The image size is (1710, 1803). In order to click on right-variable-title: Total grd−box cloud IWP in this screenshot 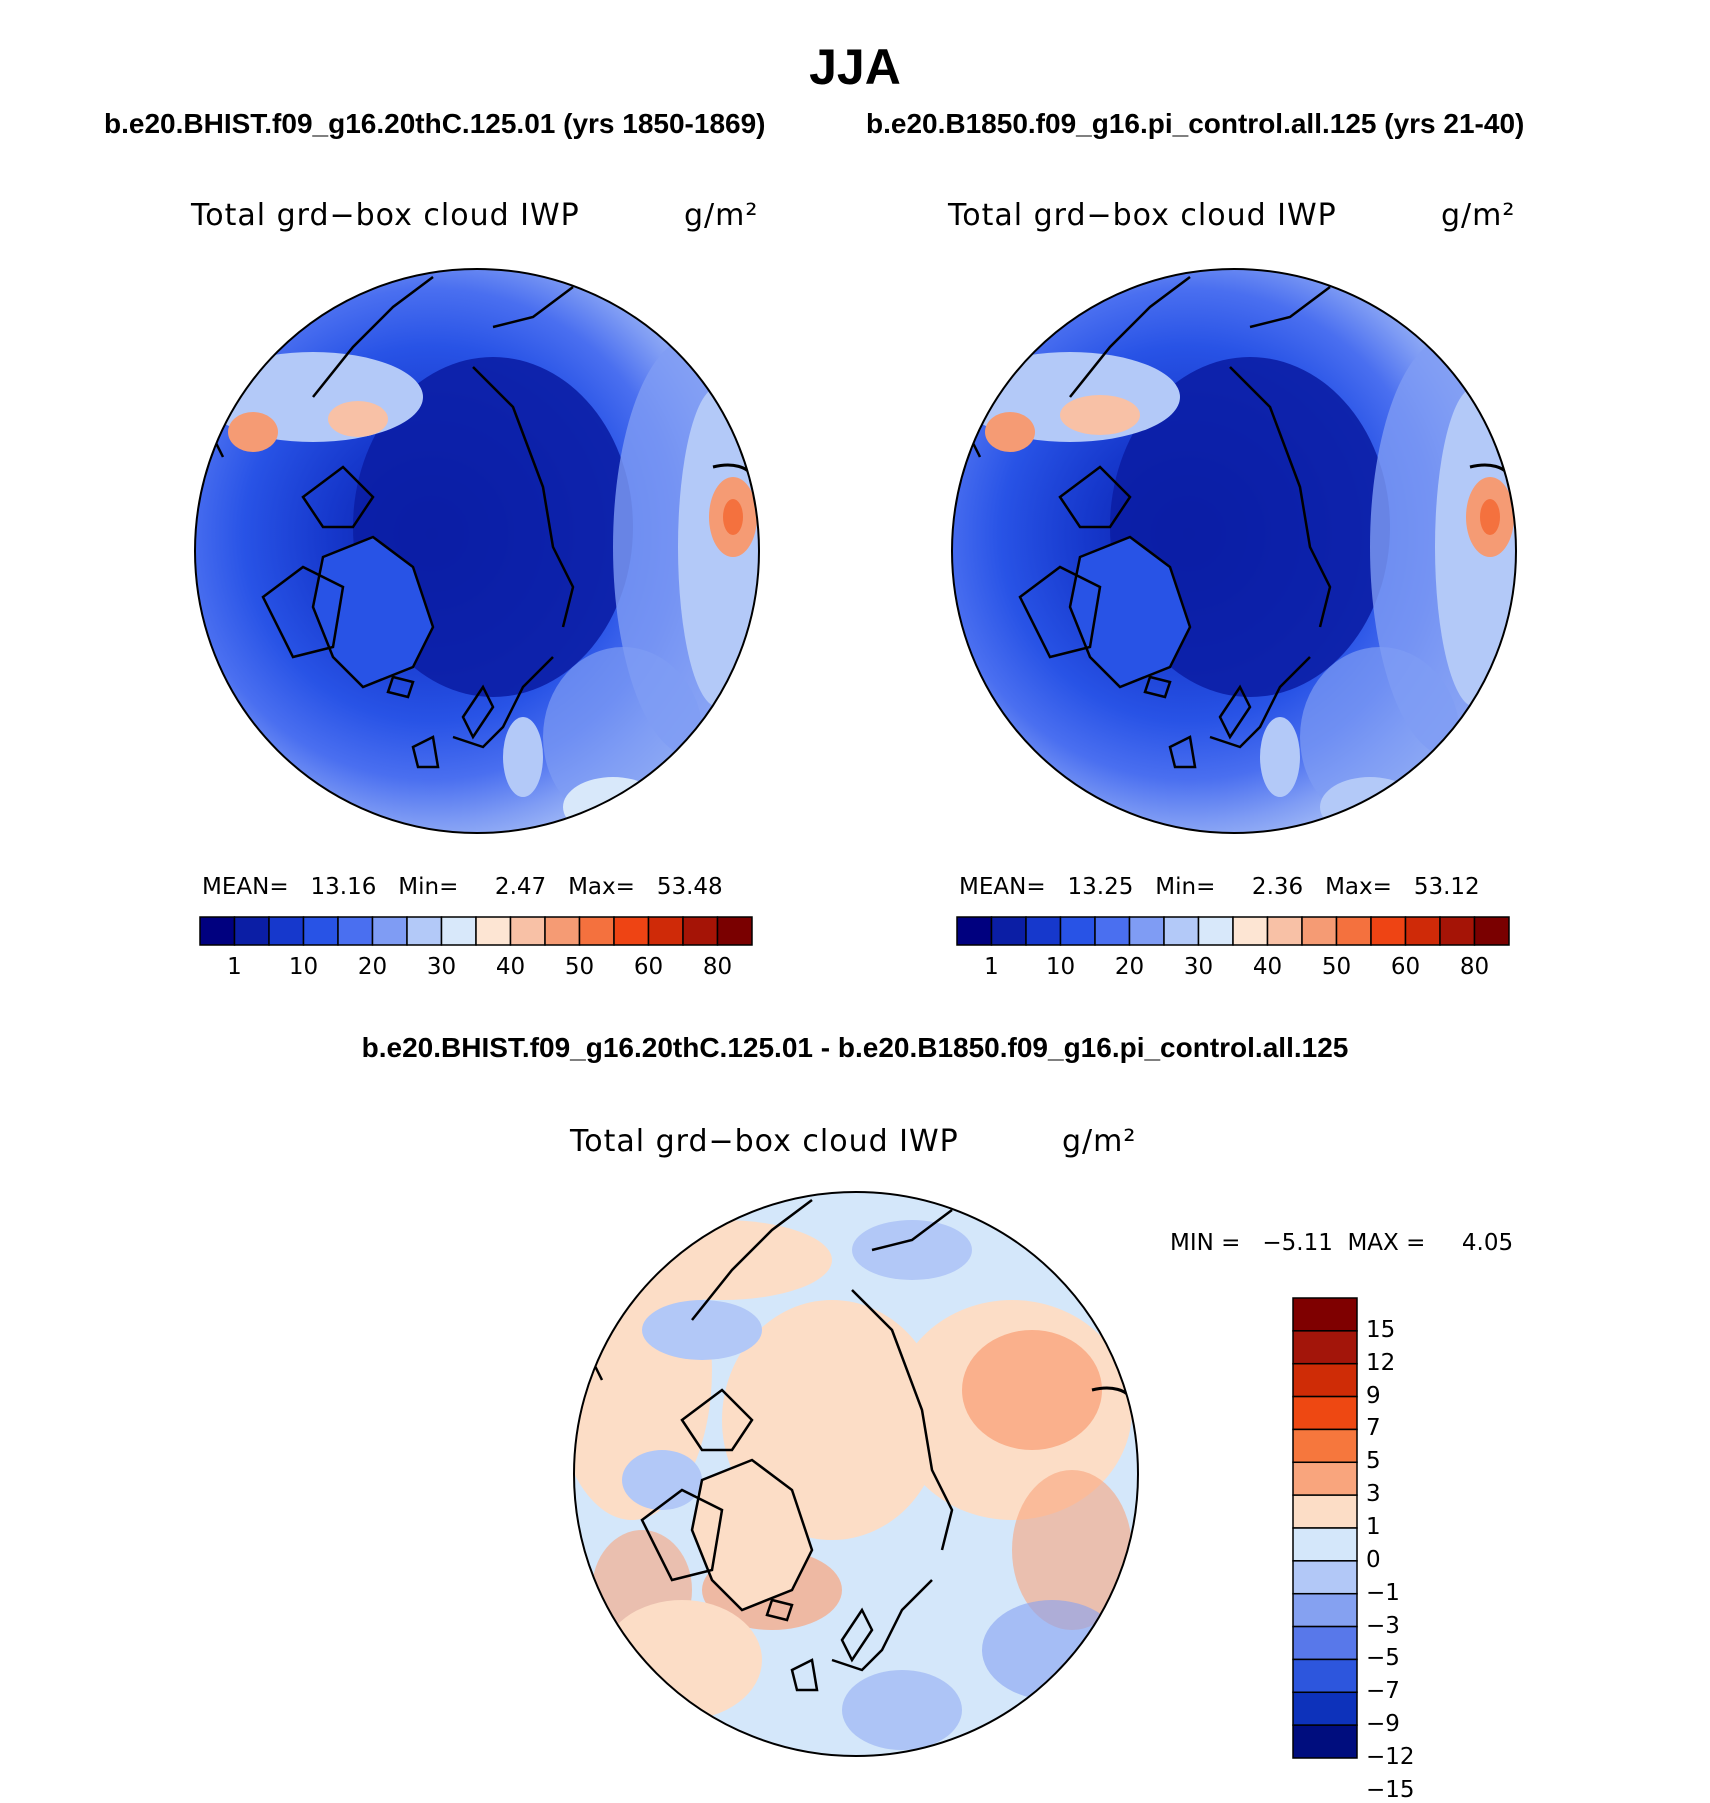, I will do `click(1142, 215)`.